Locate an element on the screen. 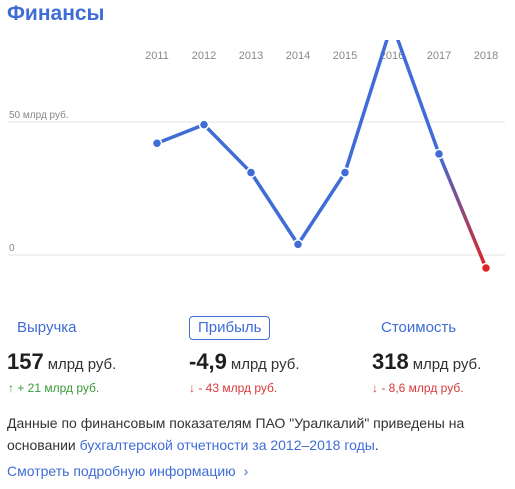 This screenshot has height=489, width=515. x-tick-label: 2014 is located at coordinates (298, 56).